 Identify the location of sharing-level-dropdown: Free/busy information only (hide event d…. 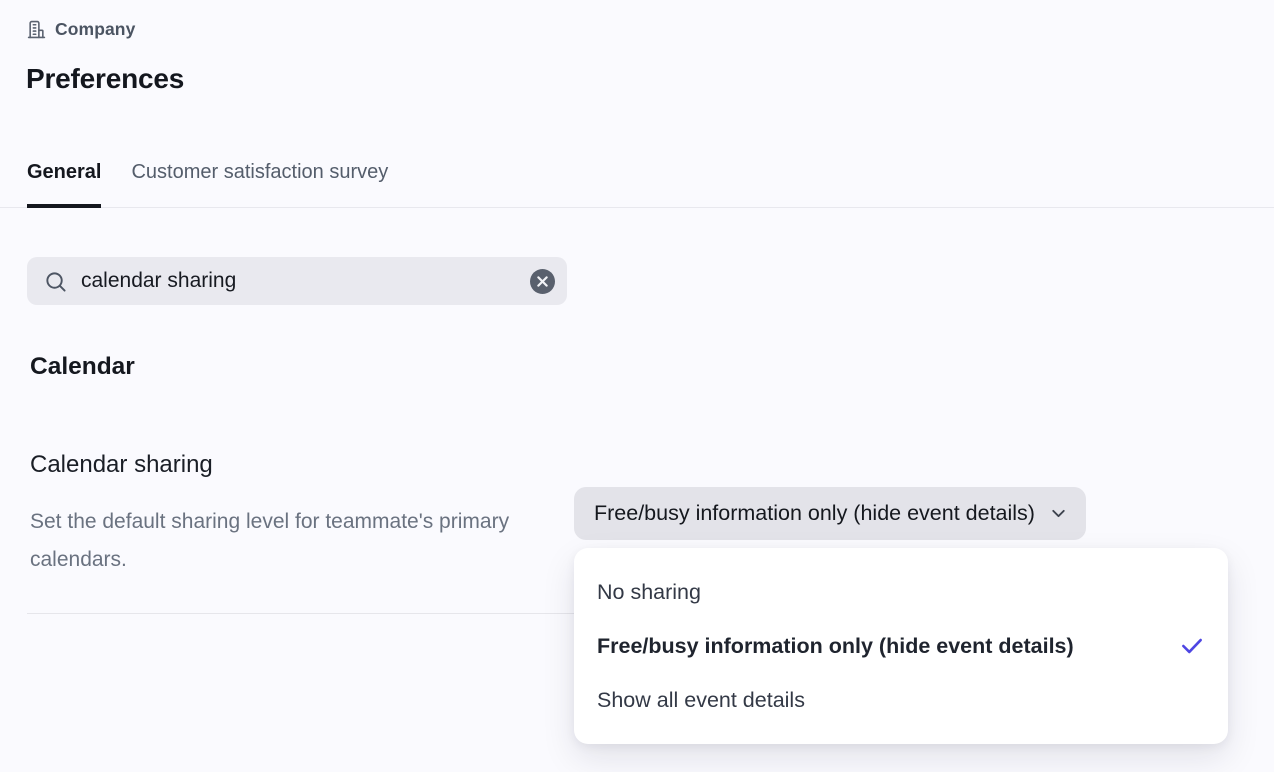
(830, 513).